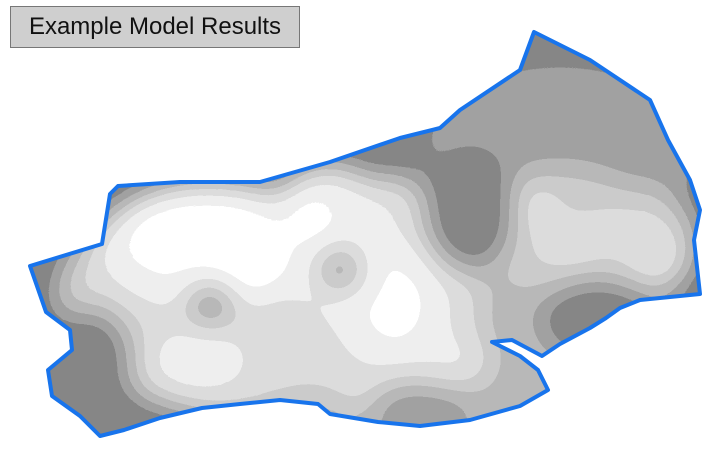 This screenshot has width=728, height=461. What do you see at coordinates (155, 27) in the screenshot?
I see `map-title: Example Model Results` at bounding box center [155, 27].